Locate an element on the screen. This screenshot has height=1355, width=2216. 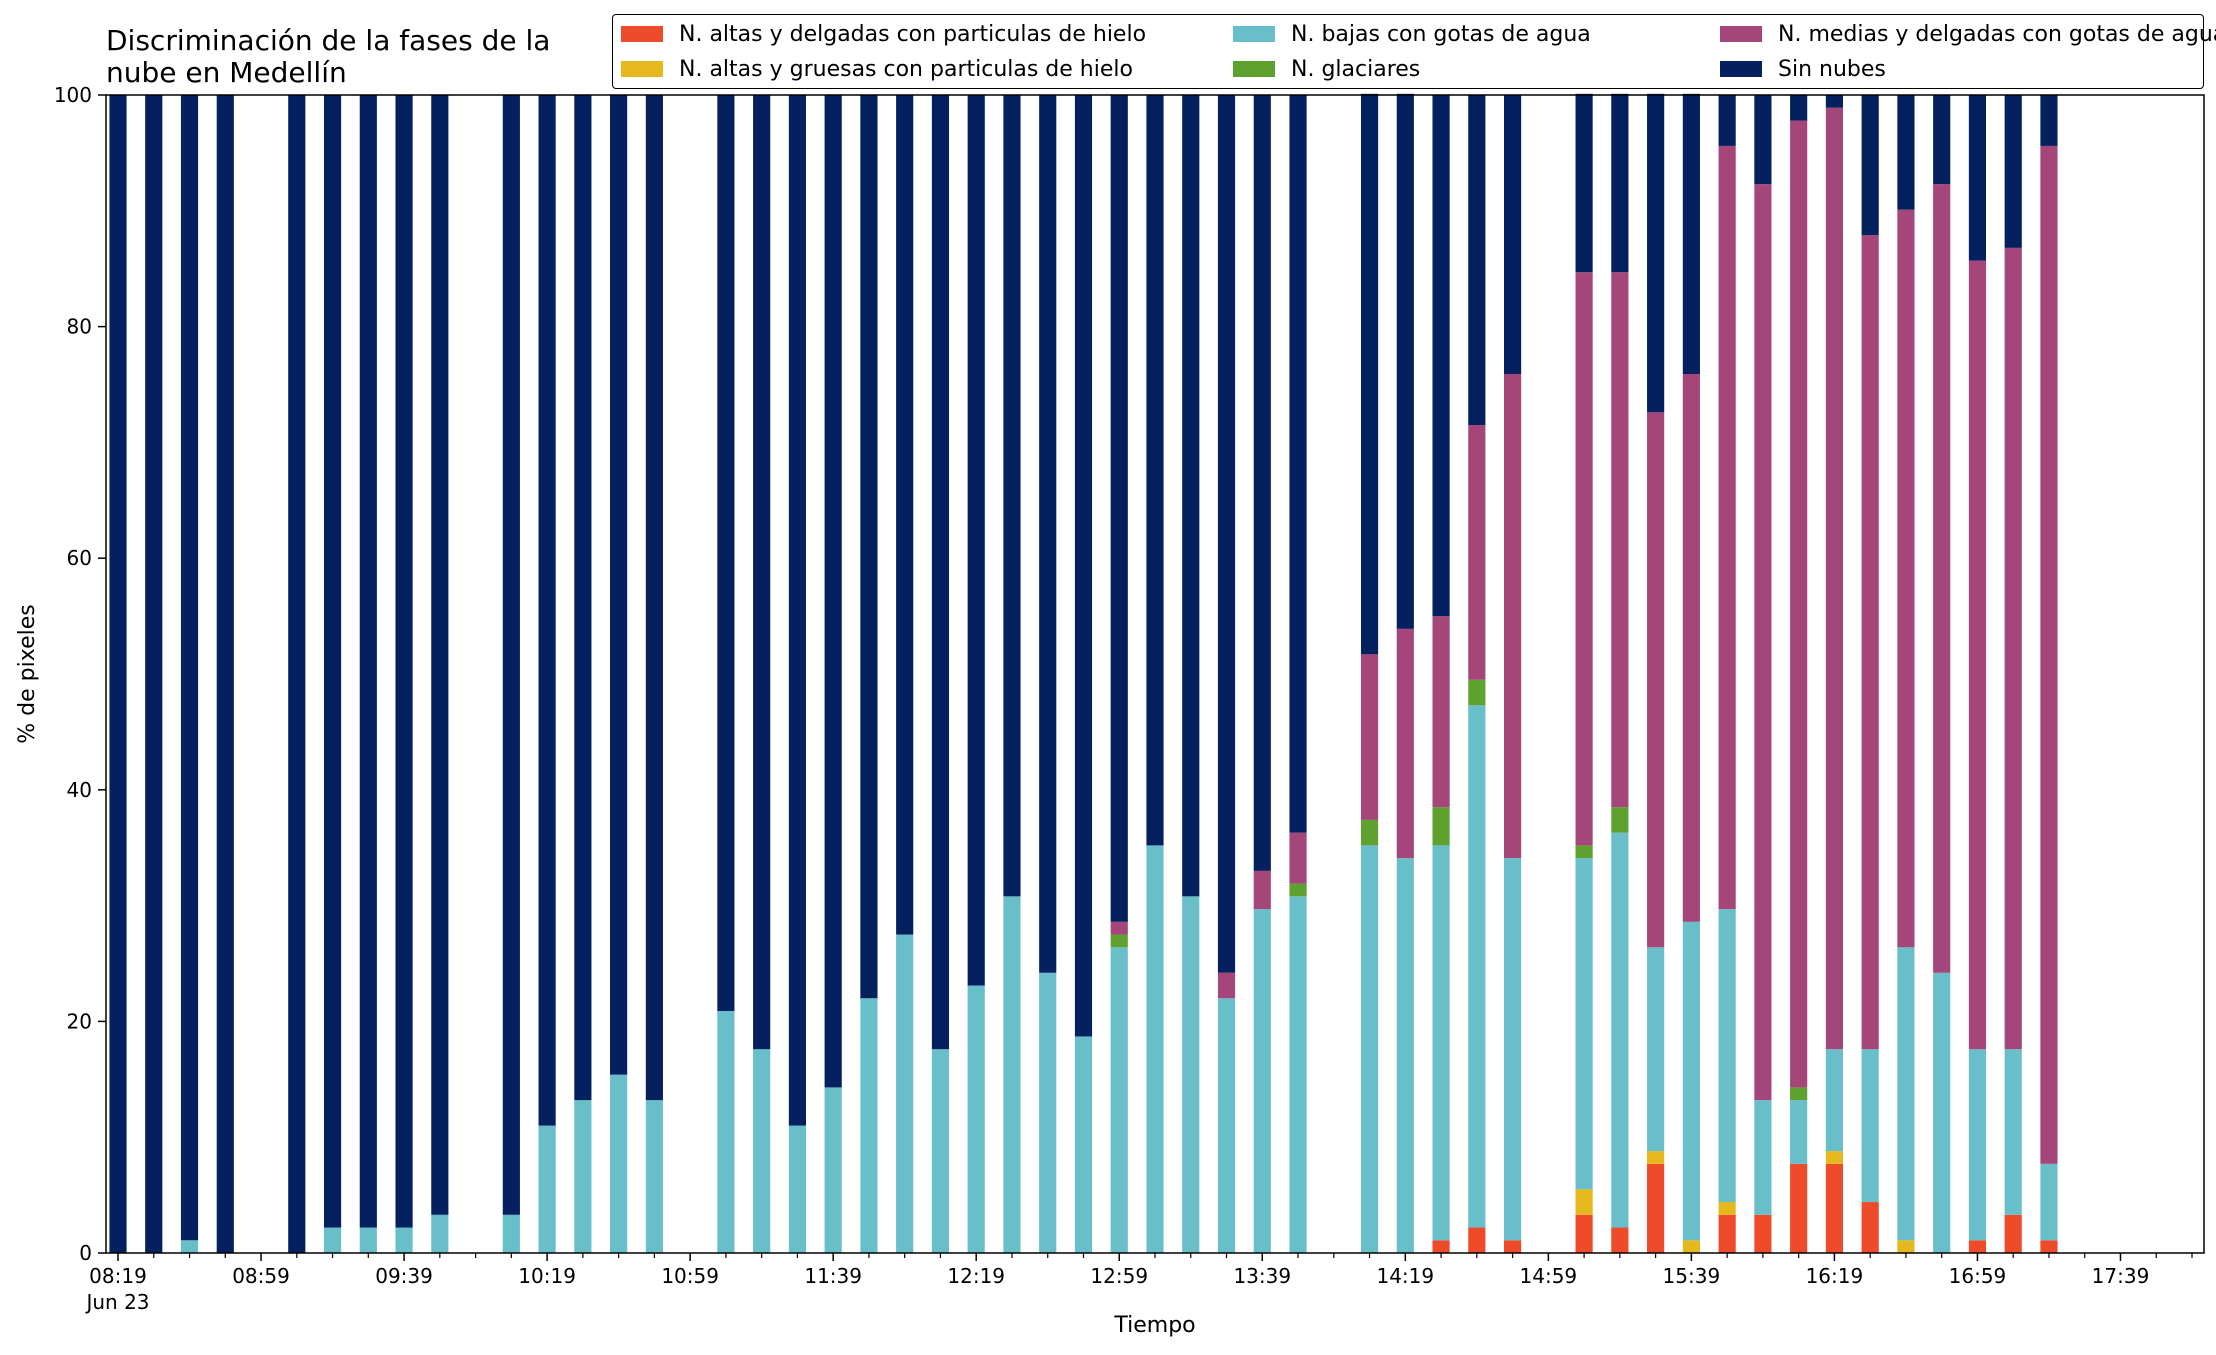
x-tick-label: 08:59 is located at coordinates (261, 1276).